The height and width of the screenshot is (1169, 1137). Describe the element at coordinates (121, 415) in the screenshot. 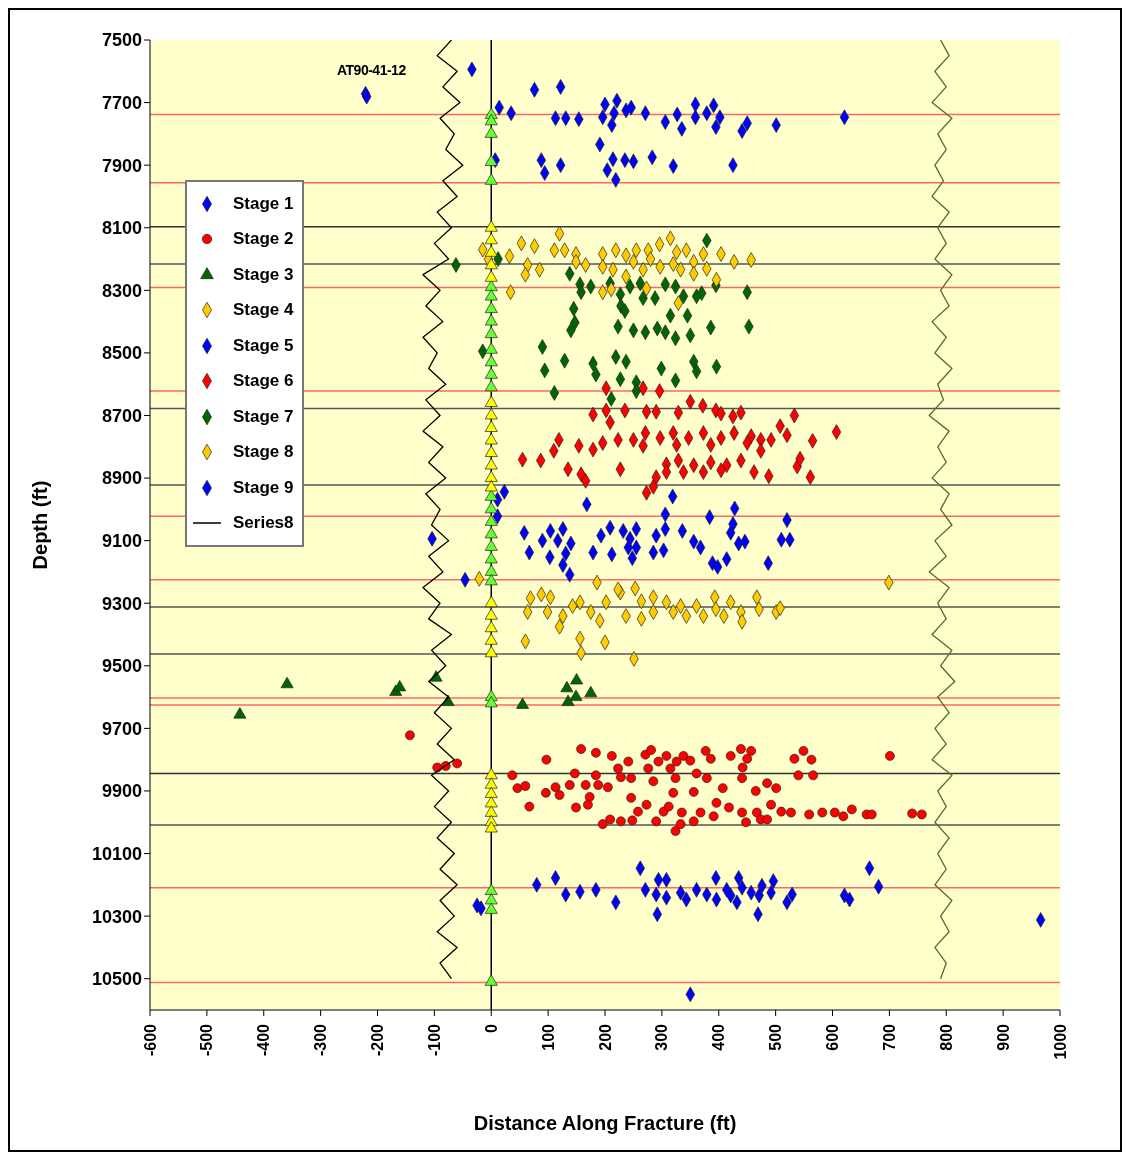

I see `y-tick-label: 8700` at that location.